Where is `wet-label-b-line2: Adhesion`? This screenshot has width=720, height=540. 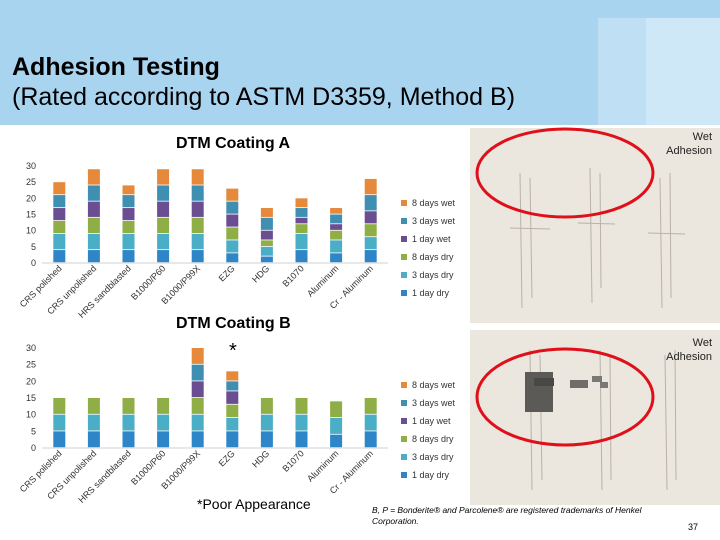
wet-label-b-line2: Adhesion is located at coordinates (689, 357).